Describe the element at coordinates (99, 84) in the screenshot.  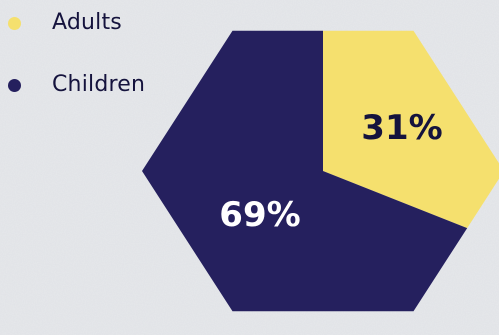
I see `legend-label-children: Children` at that location.